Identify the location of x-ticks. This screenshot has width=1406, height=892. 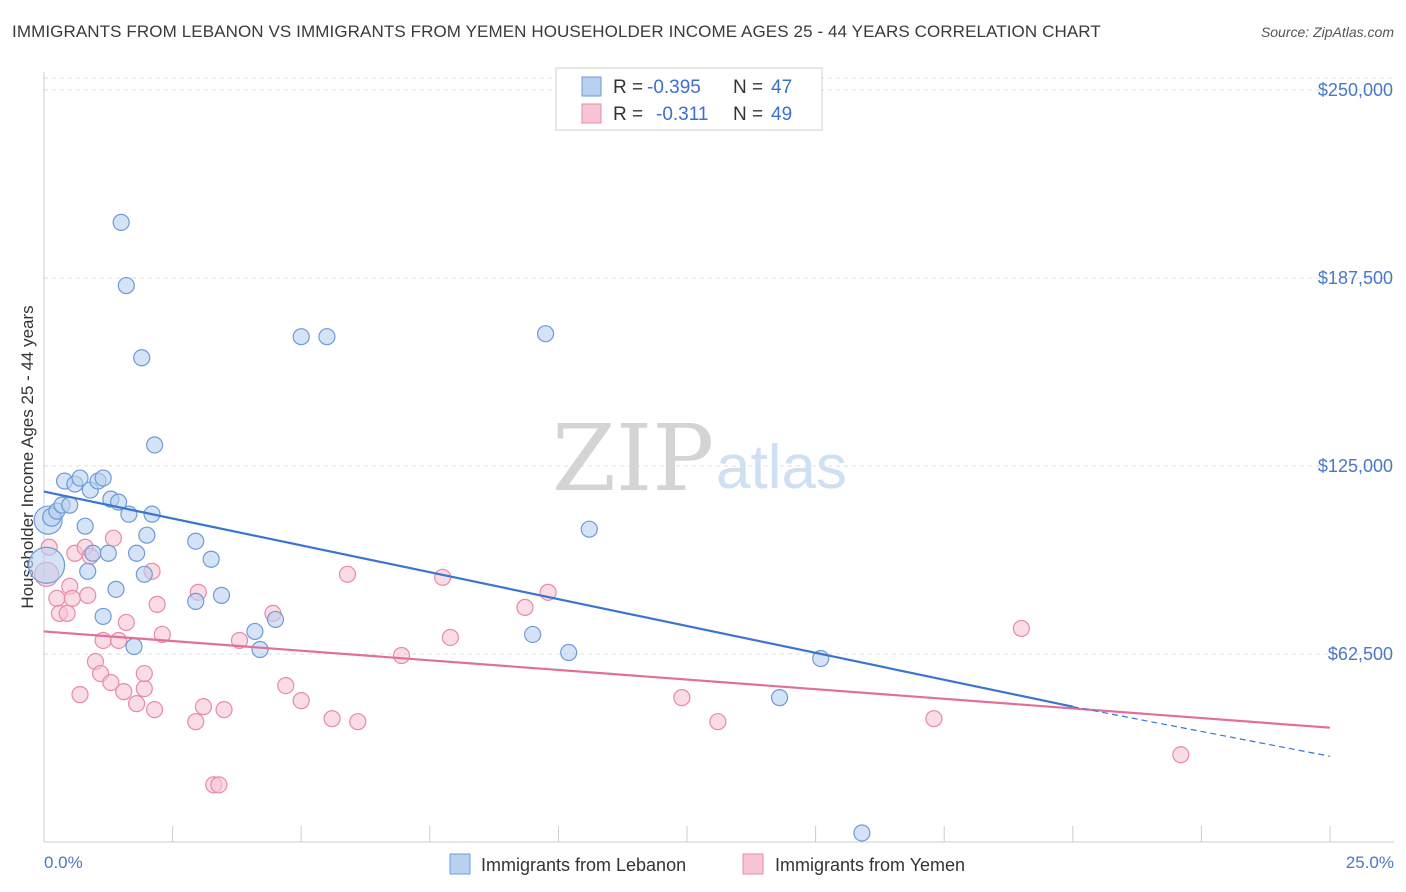
(687, 834).